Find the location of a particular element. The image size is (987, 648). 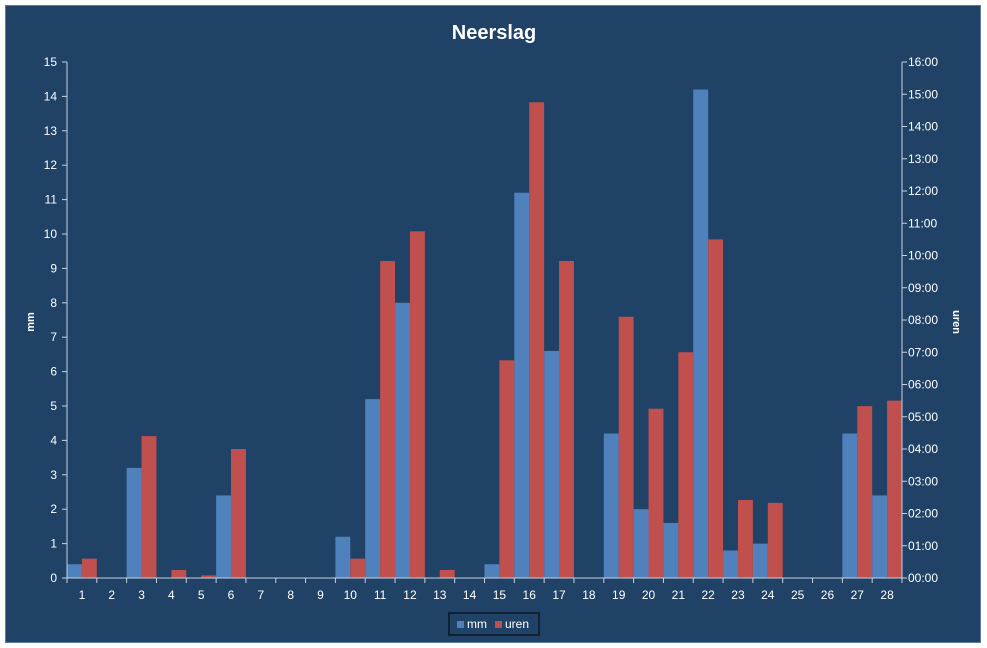

legend-box is located at coordinates (494, 624).